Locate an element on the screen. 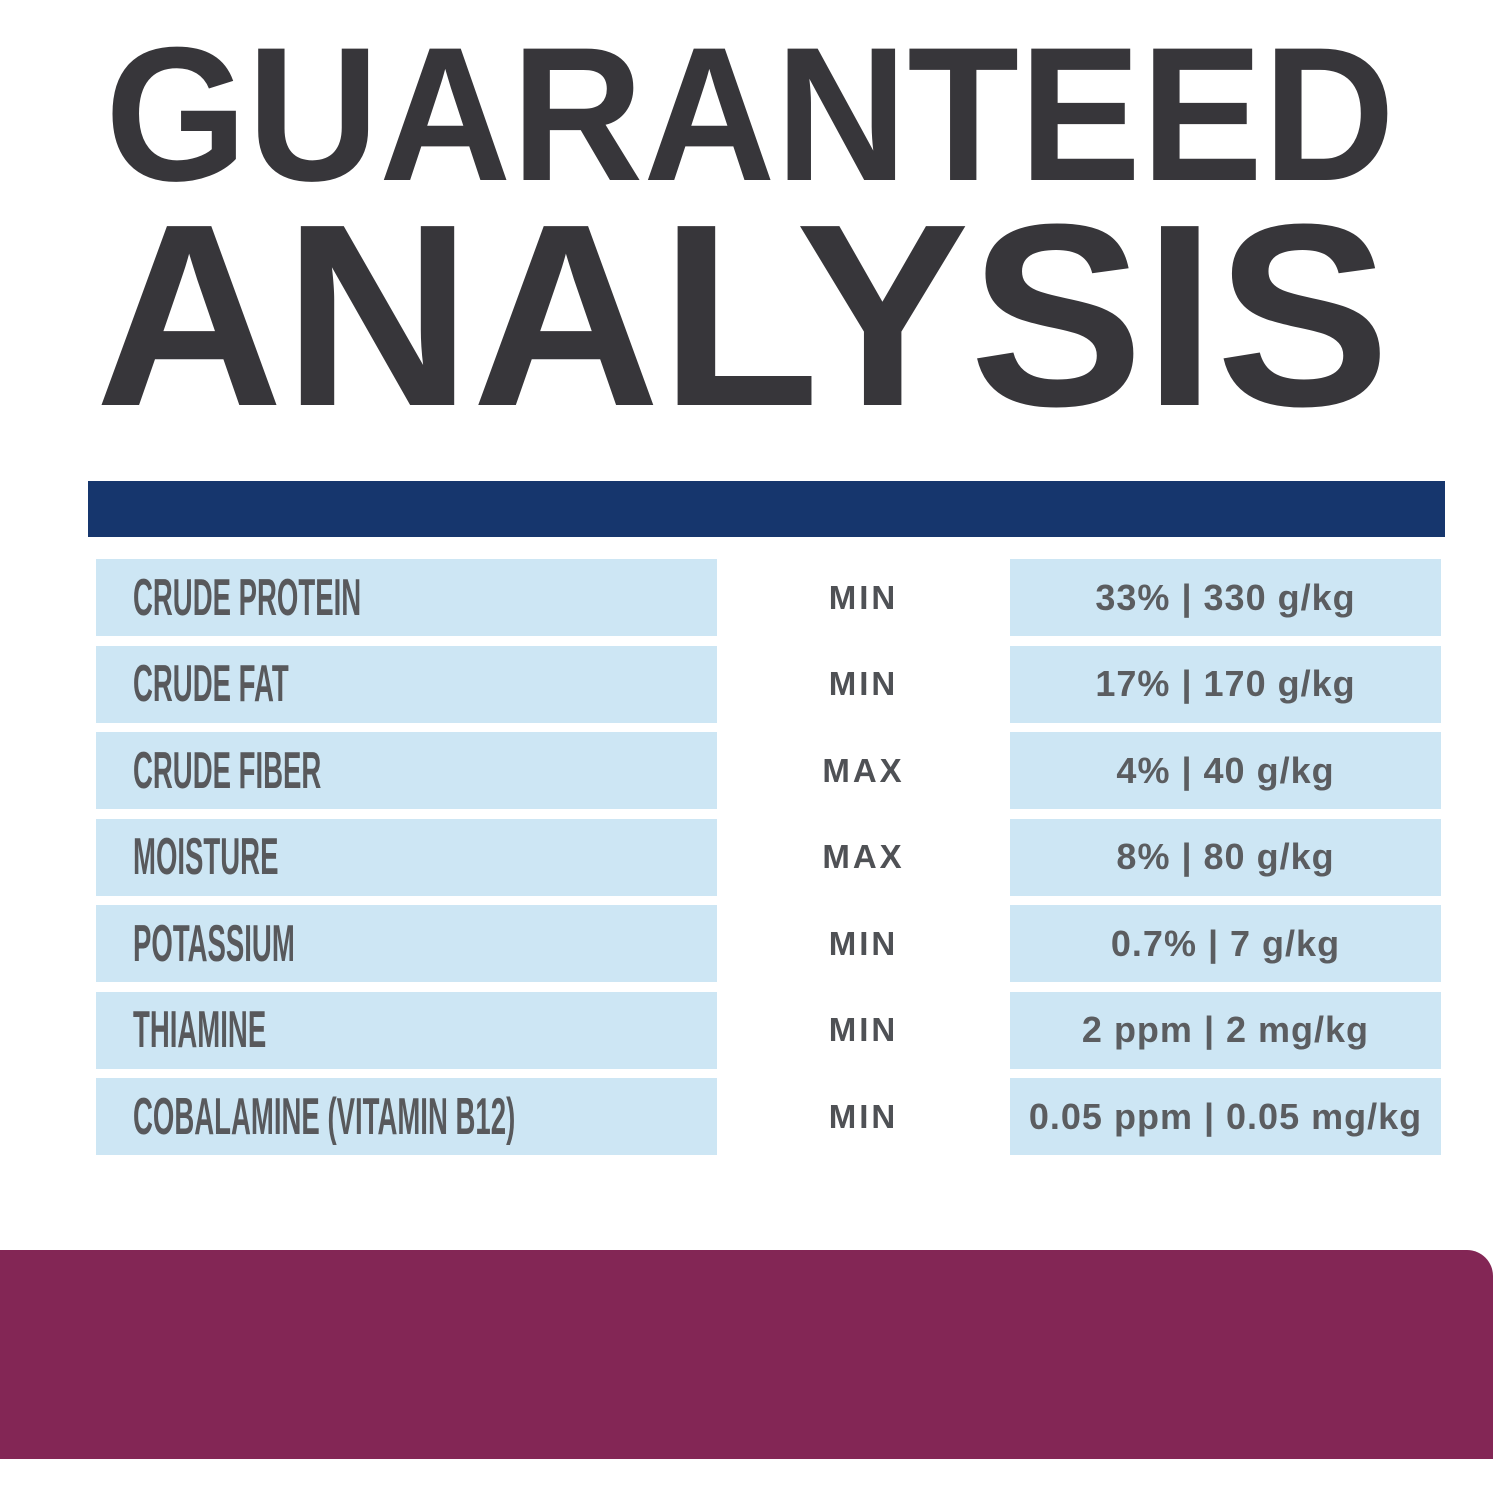 This screenshot has width=1500, height=1500. value-text: 8% | 80 g/kg is located at coordinates (1225, 856).